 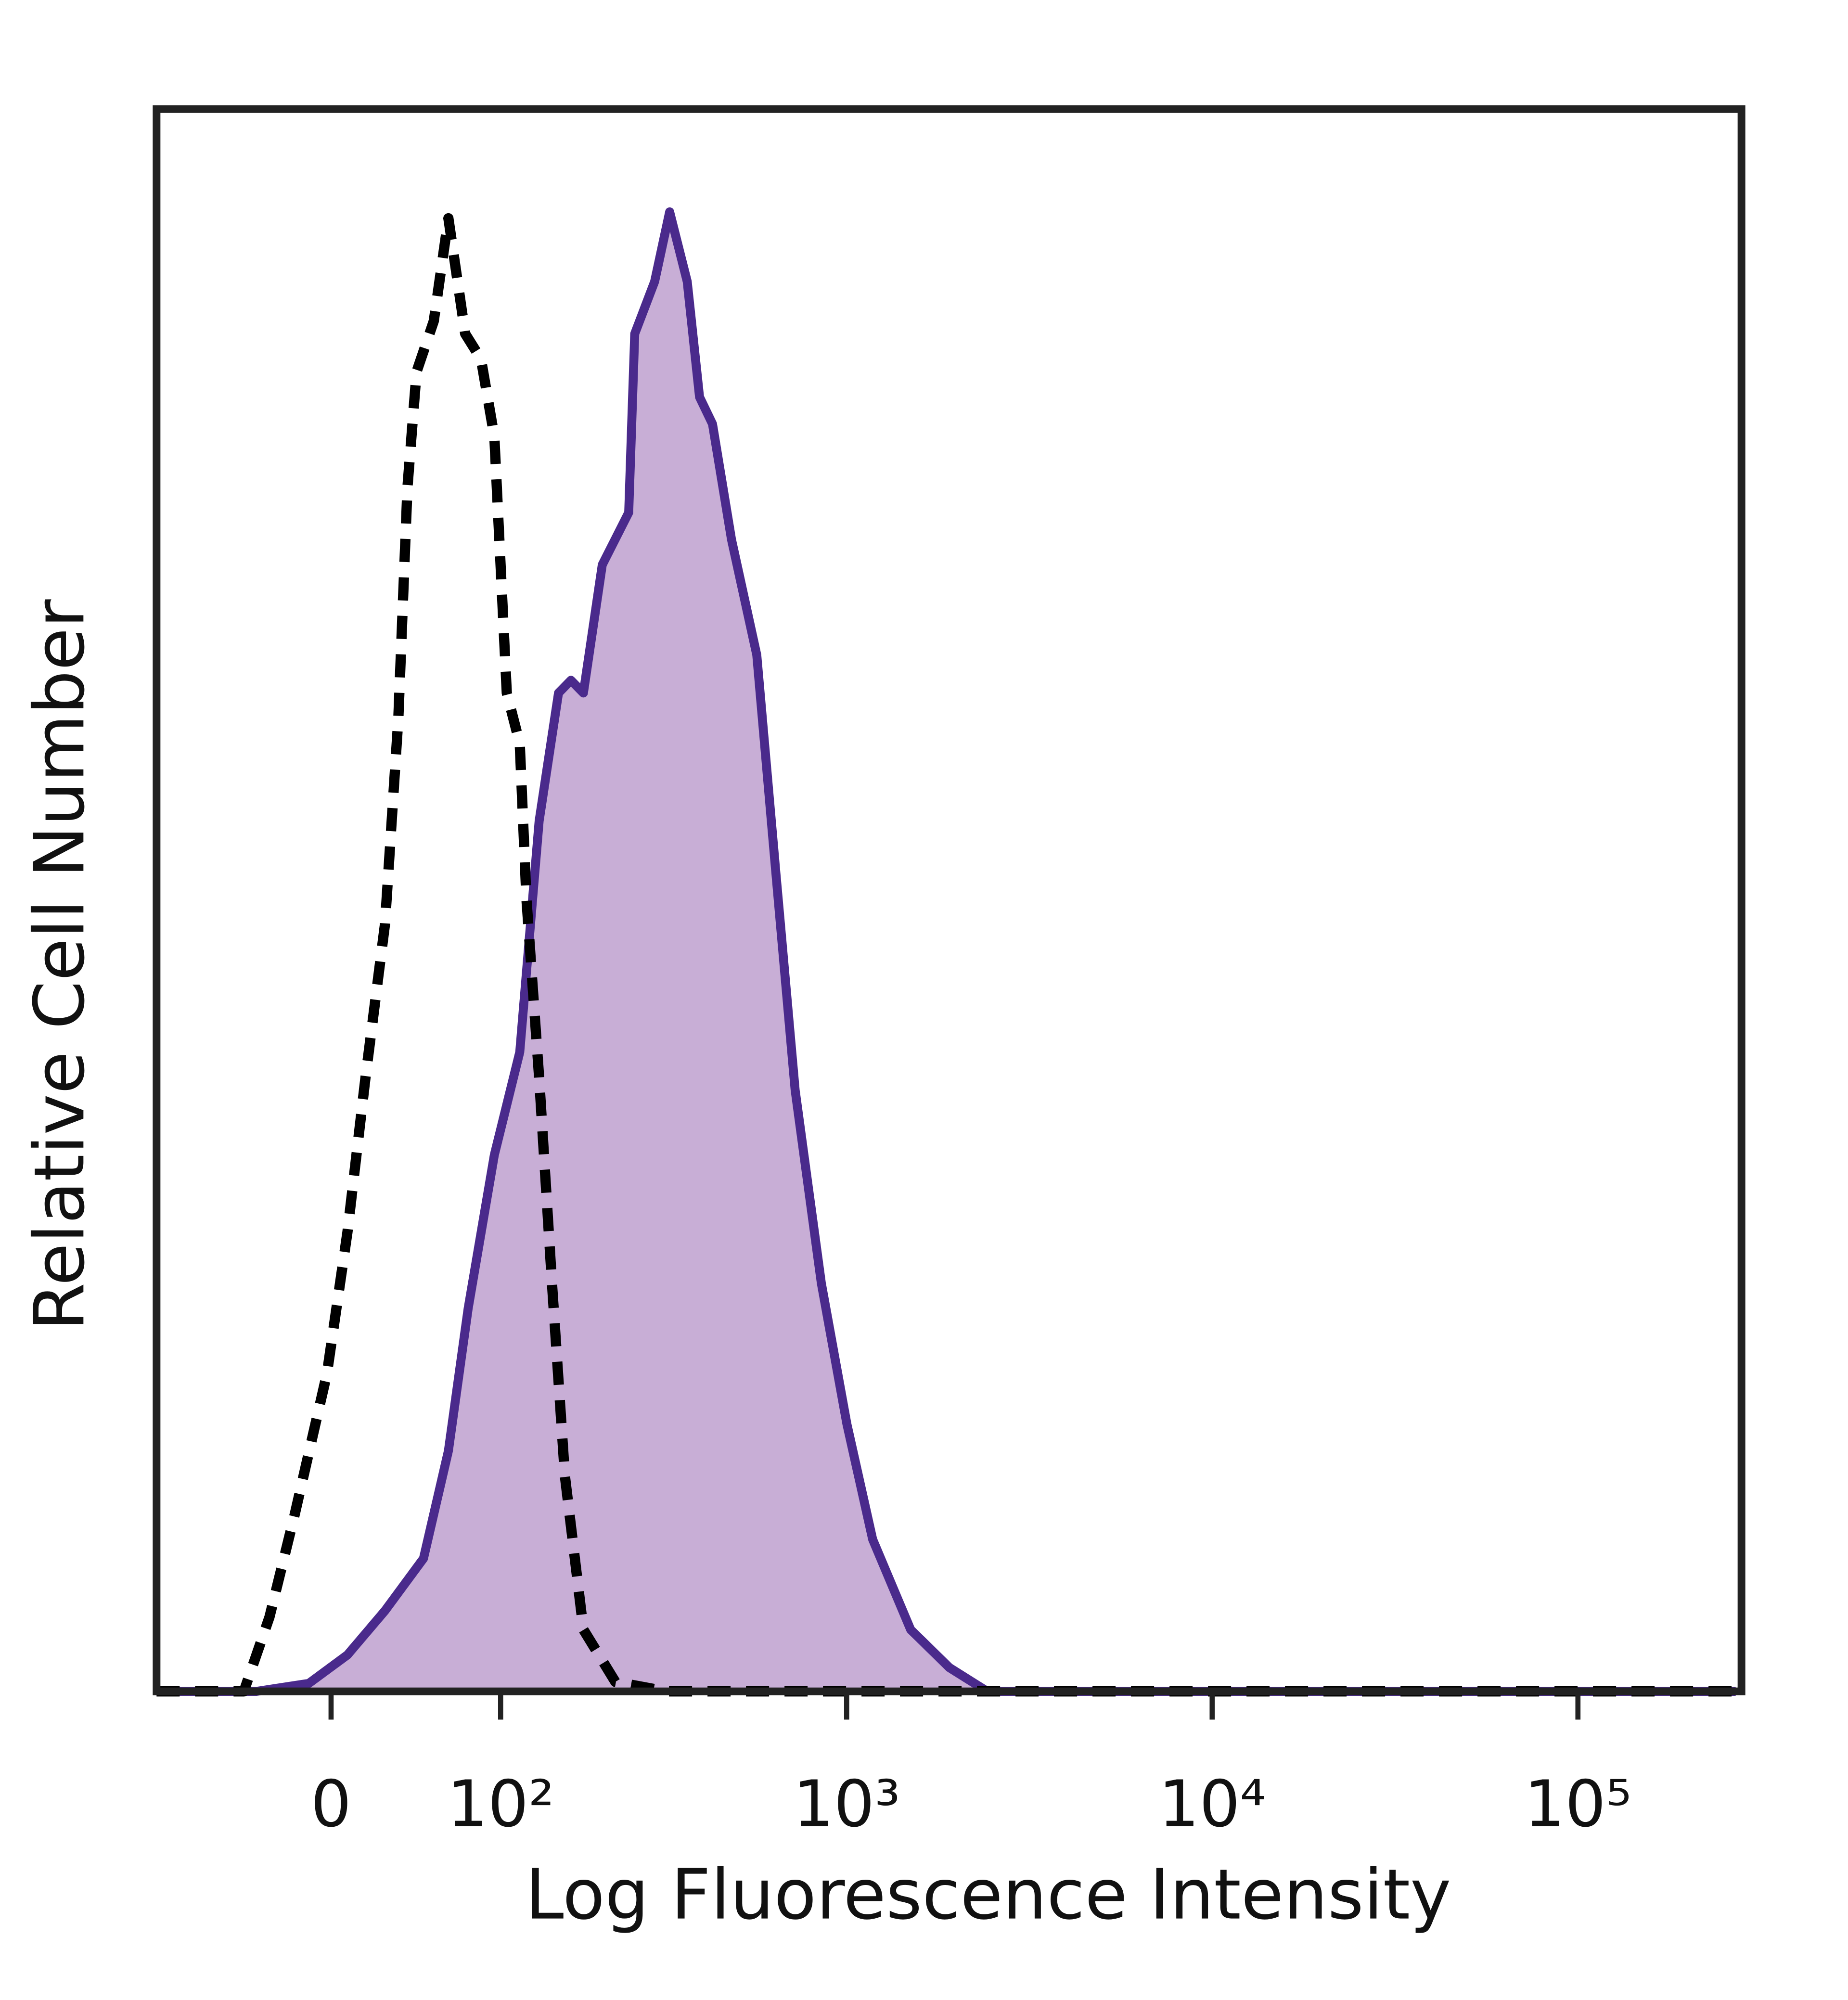 What do you see at coordinates (1212, 1804) in the screenshot?
I see `x-tick-label: 10⁴` at bounding box center [1212, 1804].